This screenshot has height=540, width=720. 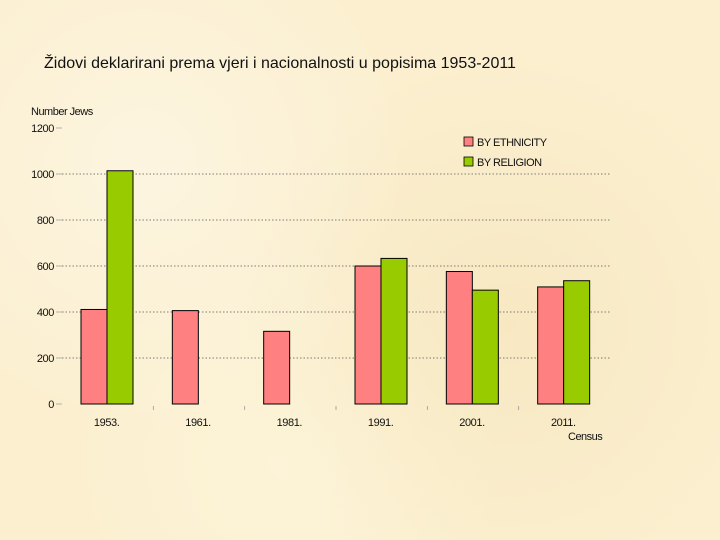 I want to click on legend: BY ETHNICITY BY RELIGION, so click(x=505, y=152).